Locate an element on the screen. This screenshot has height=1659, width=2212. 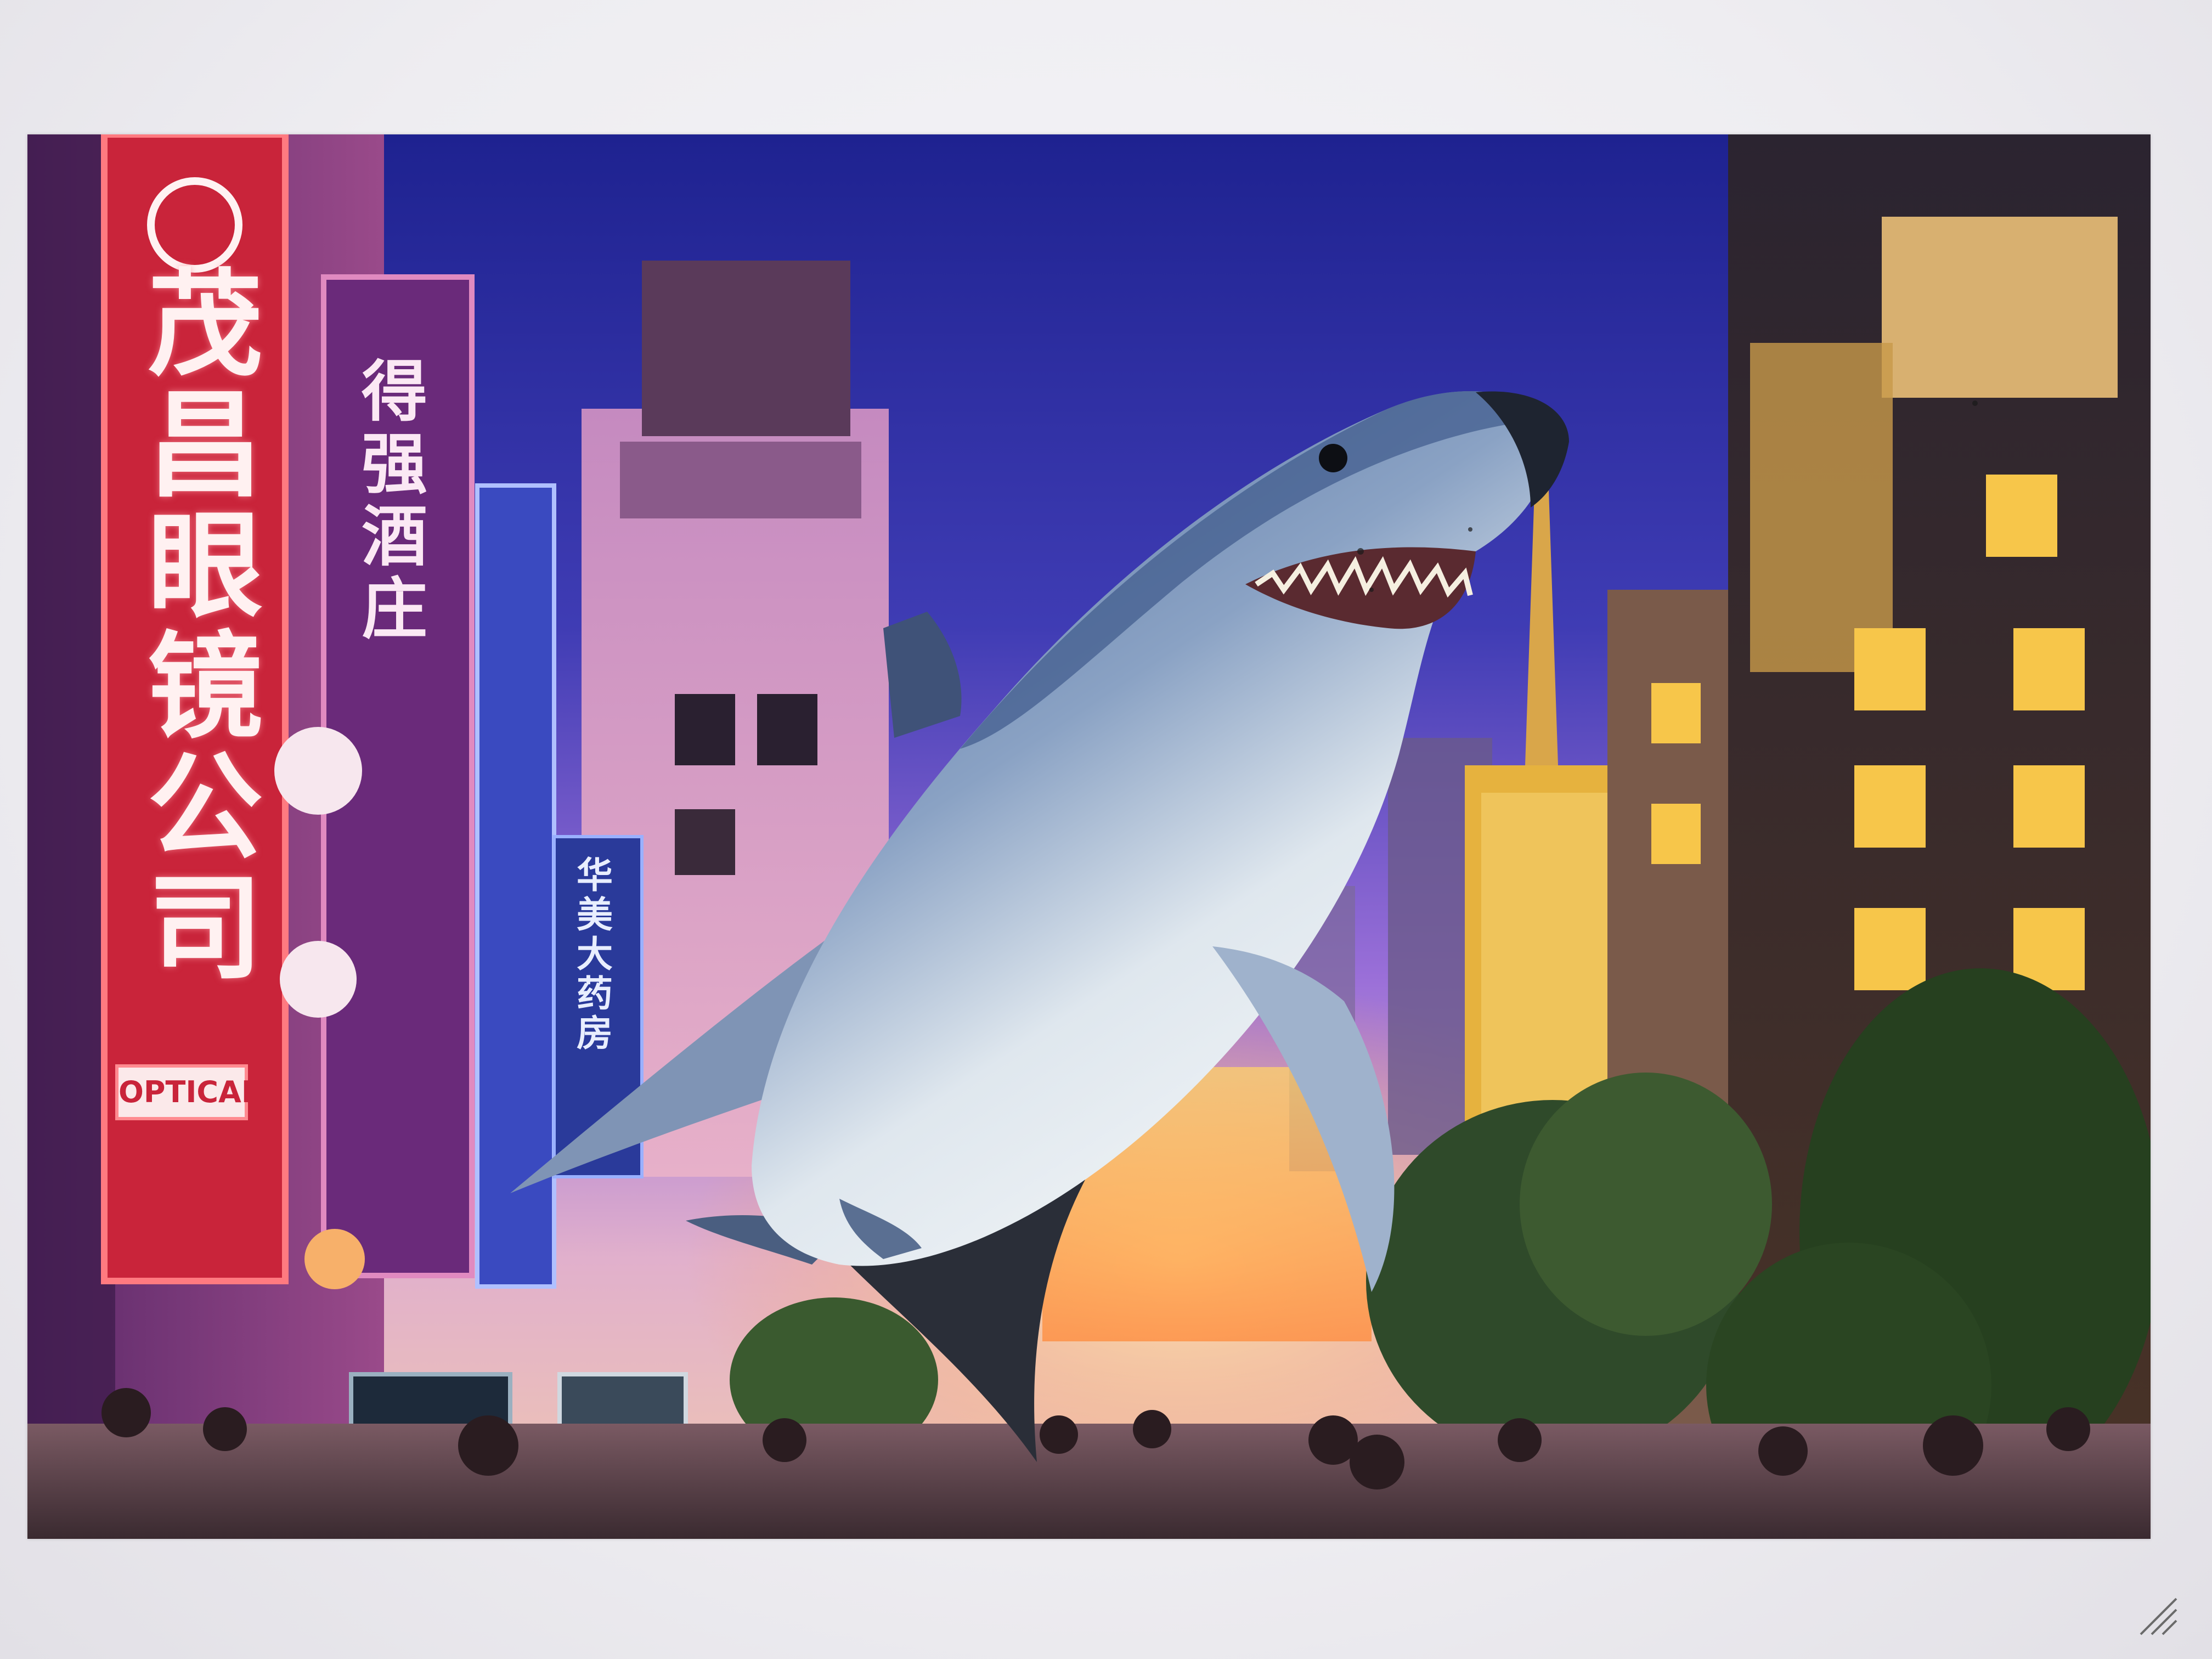
resize-grip-icon is located at coordinates (2157, 1615).